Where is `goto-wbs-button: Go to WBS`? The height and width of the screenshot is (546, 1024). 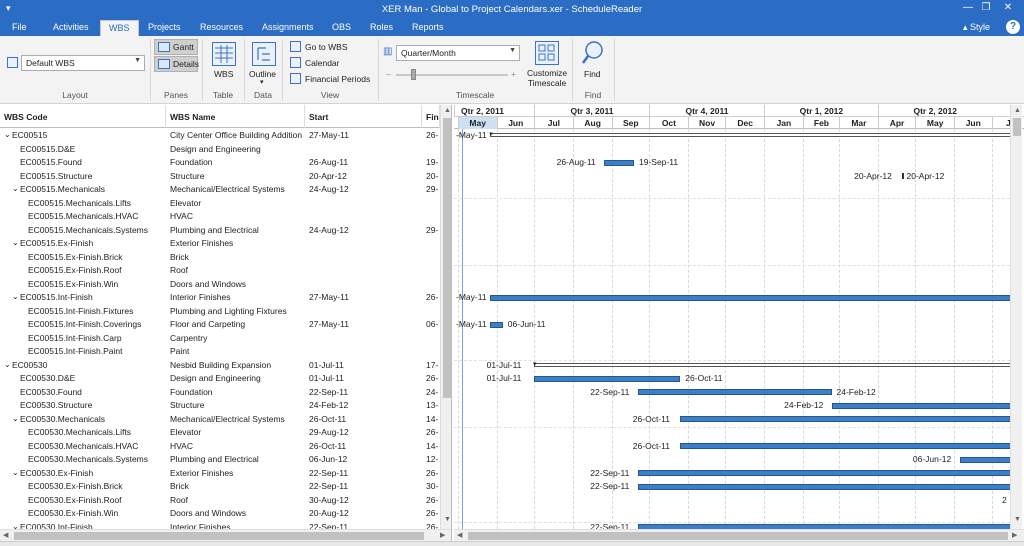 goto-wbs-button: Go to WBS is located at coordinates (326, 47).